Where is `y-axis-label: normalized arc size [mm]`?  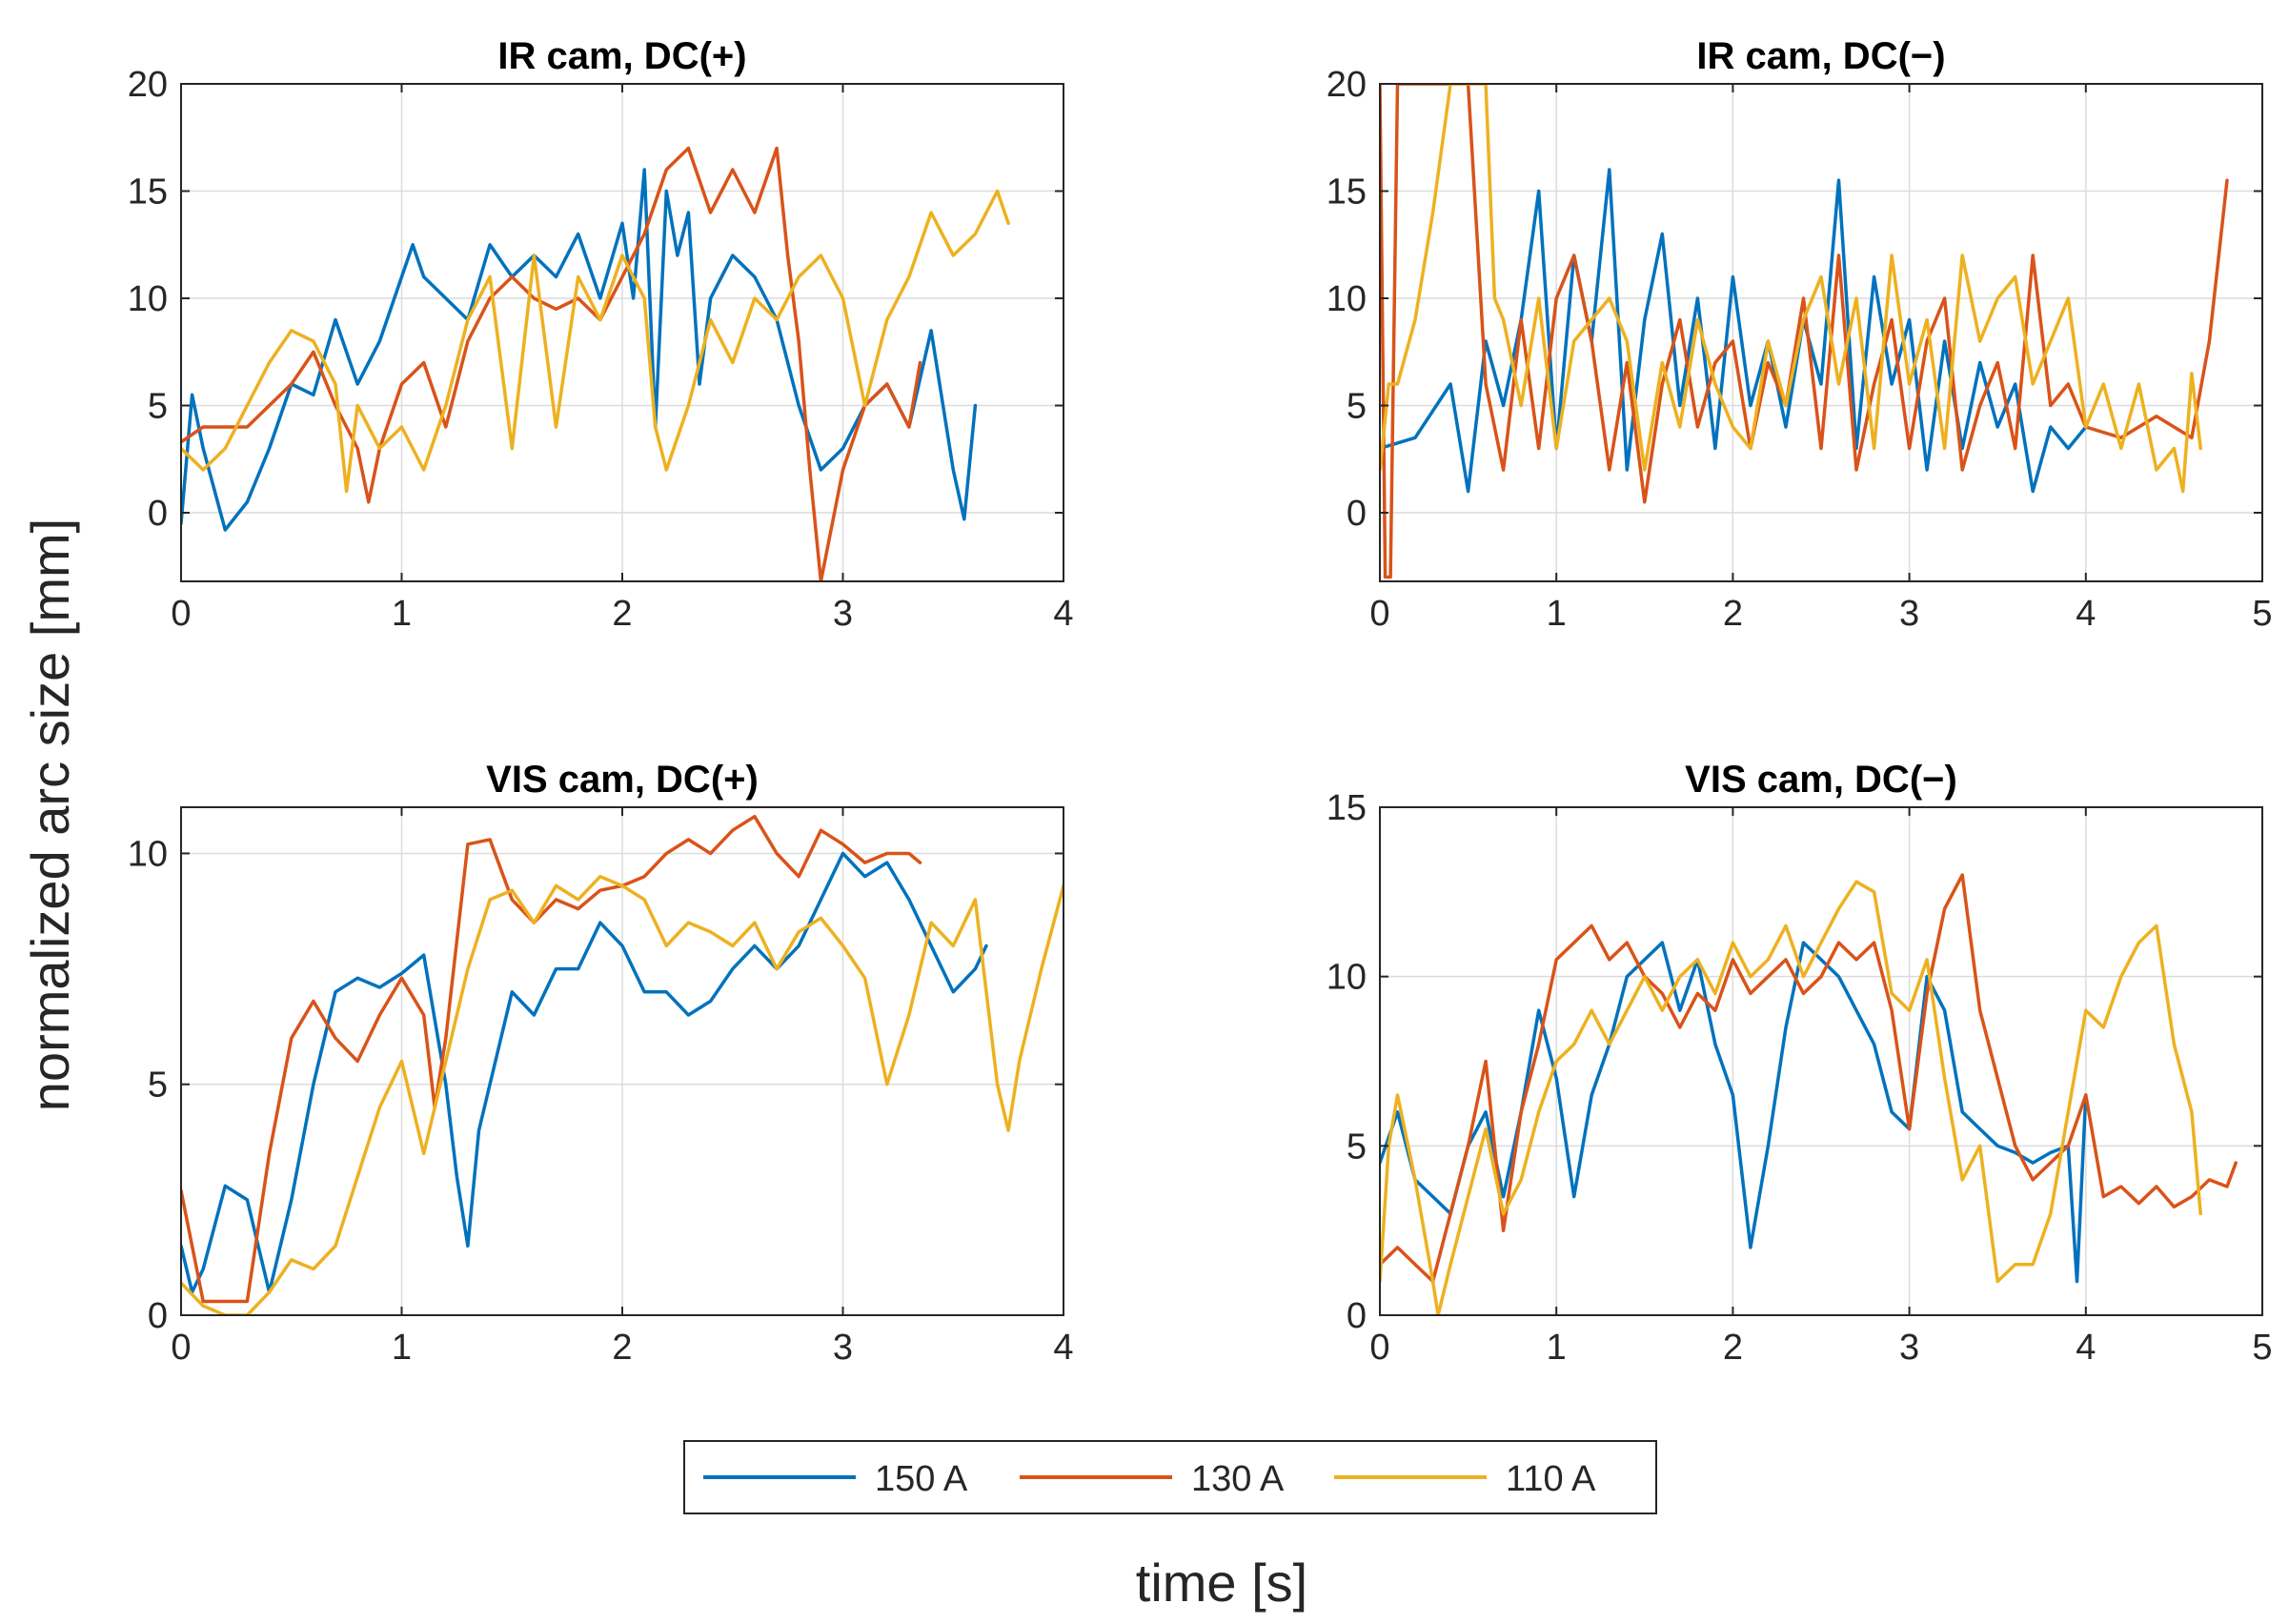 y-axis-label: normalized arc size [mm] is located at coordinates (50, 814).